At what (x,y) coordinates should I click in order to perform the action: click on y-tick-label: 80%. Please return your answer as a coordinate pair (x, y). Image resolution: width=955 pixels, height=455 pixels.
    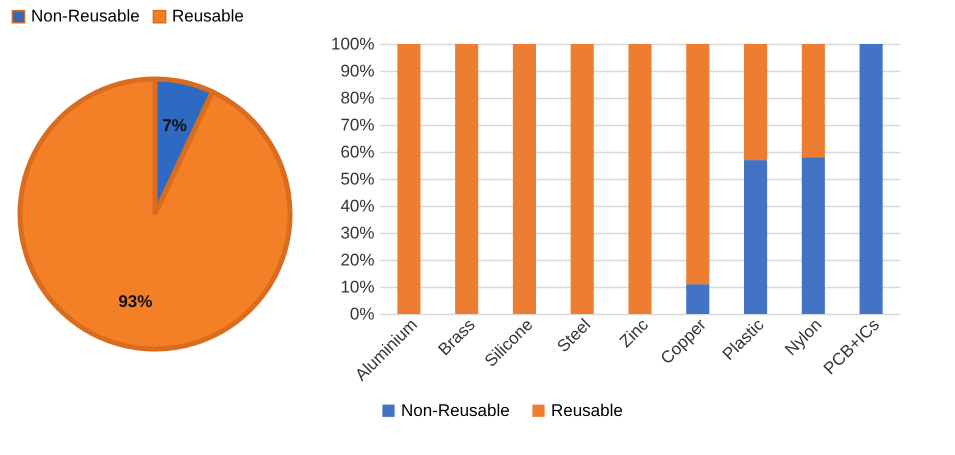
    Looking at the image, I should click on (357, 98).